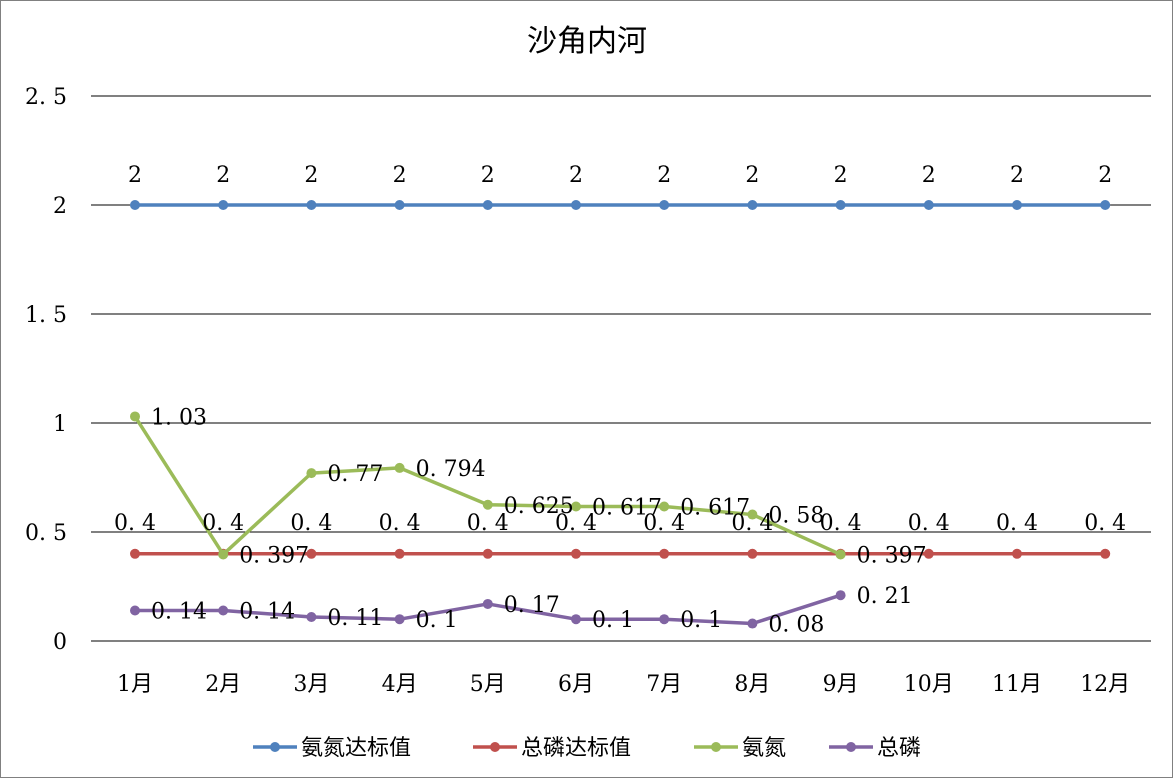 The width and height of the screenshot is (1173, 778). I want to click on legend-label: 总磷达标值, so click(576, 748).